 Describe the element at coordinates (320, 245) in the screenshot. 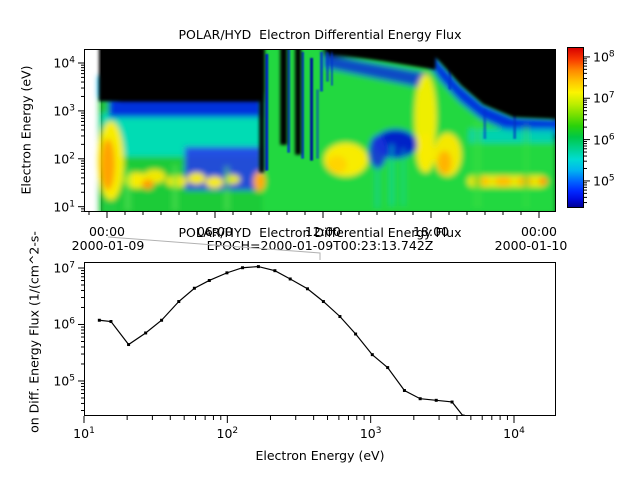

I see `spectrum-plot-subtitle-epoch: EPOCH=2000-01-09T00:23:13.742Z` at that location.